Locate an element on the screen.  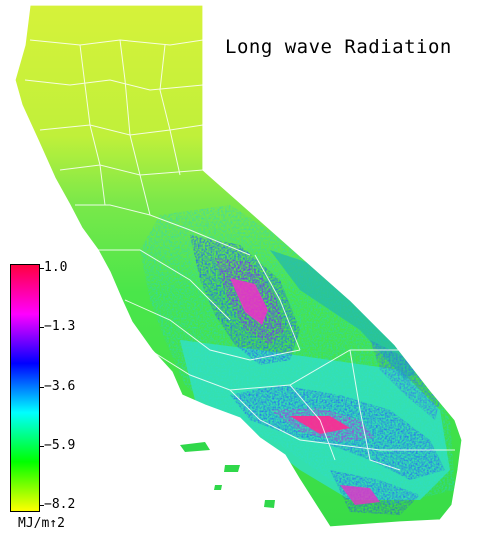
region-south-magenta is located at coordinates (360, 495).